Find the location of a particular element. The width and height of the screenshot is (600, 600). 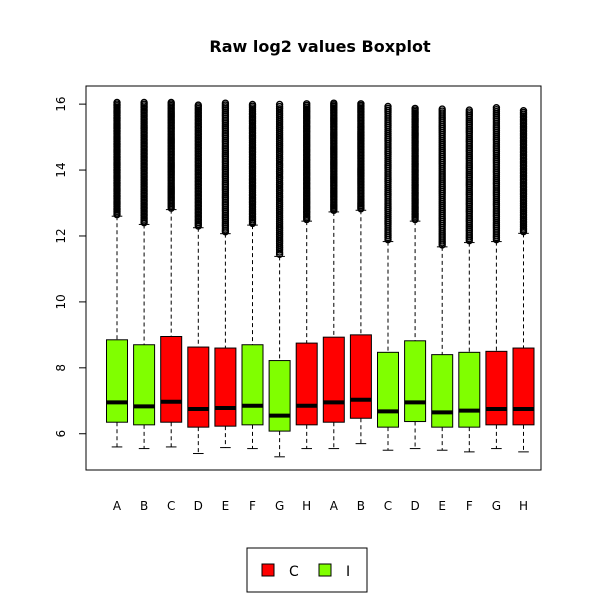

y-tick-label: 8 is located at coordinates (61, 368).